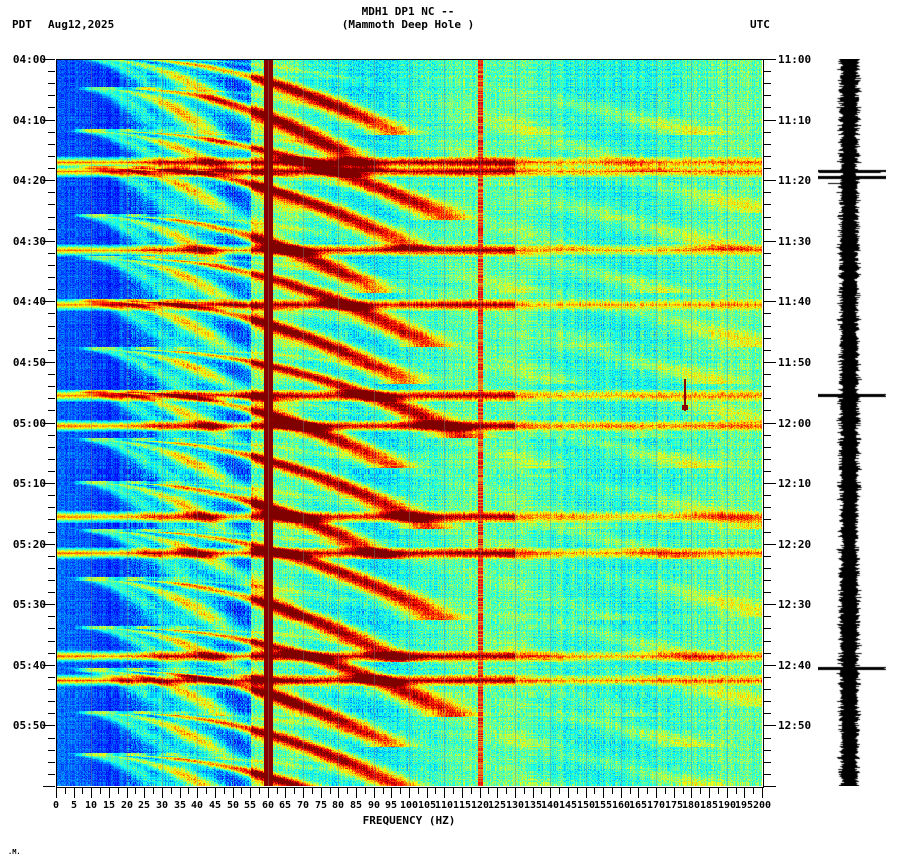 The image size is (902, 864). What do you see at coordinates (409, 820) in the screenshot?
I see `x-axis-title: FREQUENCY (HZ)` at bounding box center [409, 820].